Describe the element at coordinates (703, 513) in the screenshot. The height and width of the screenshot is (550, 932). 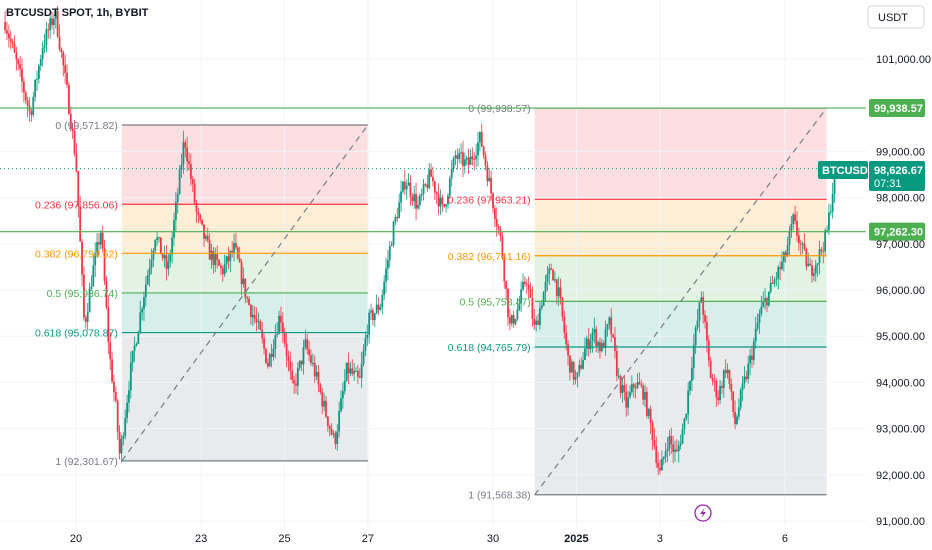
I see `lightning-icon` at that location.